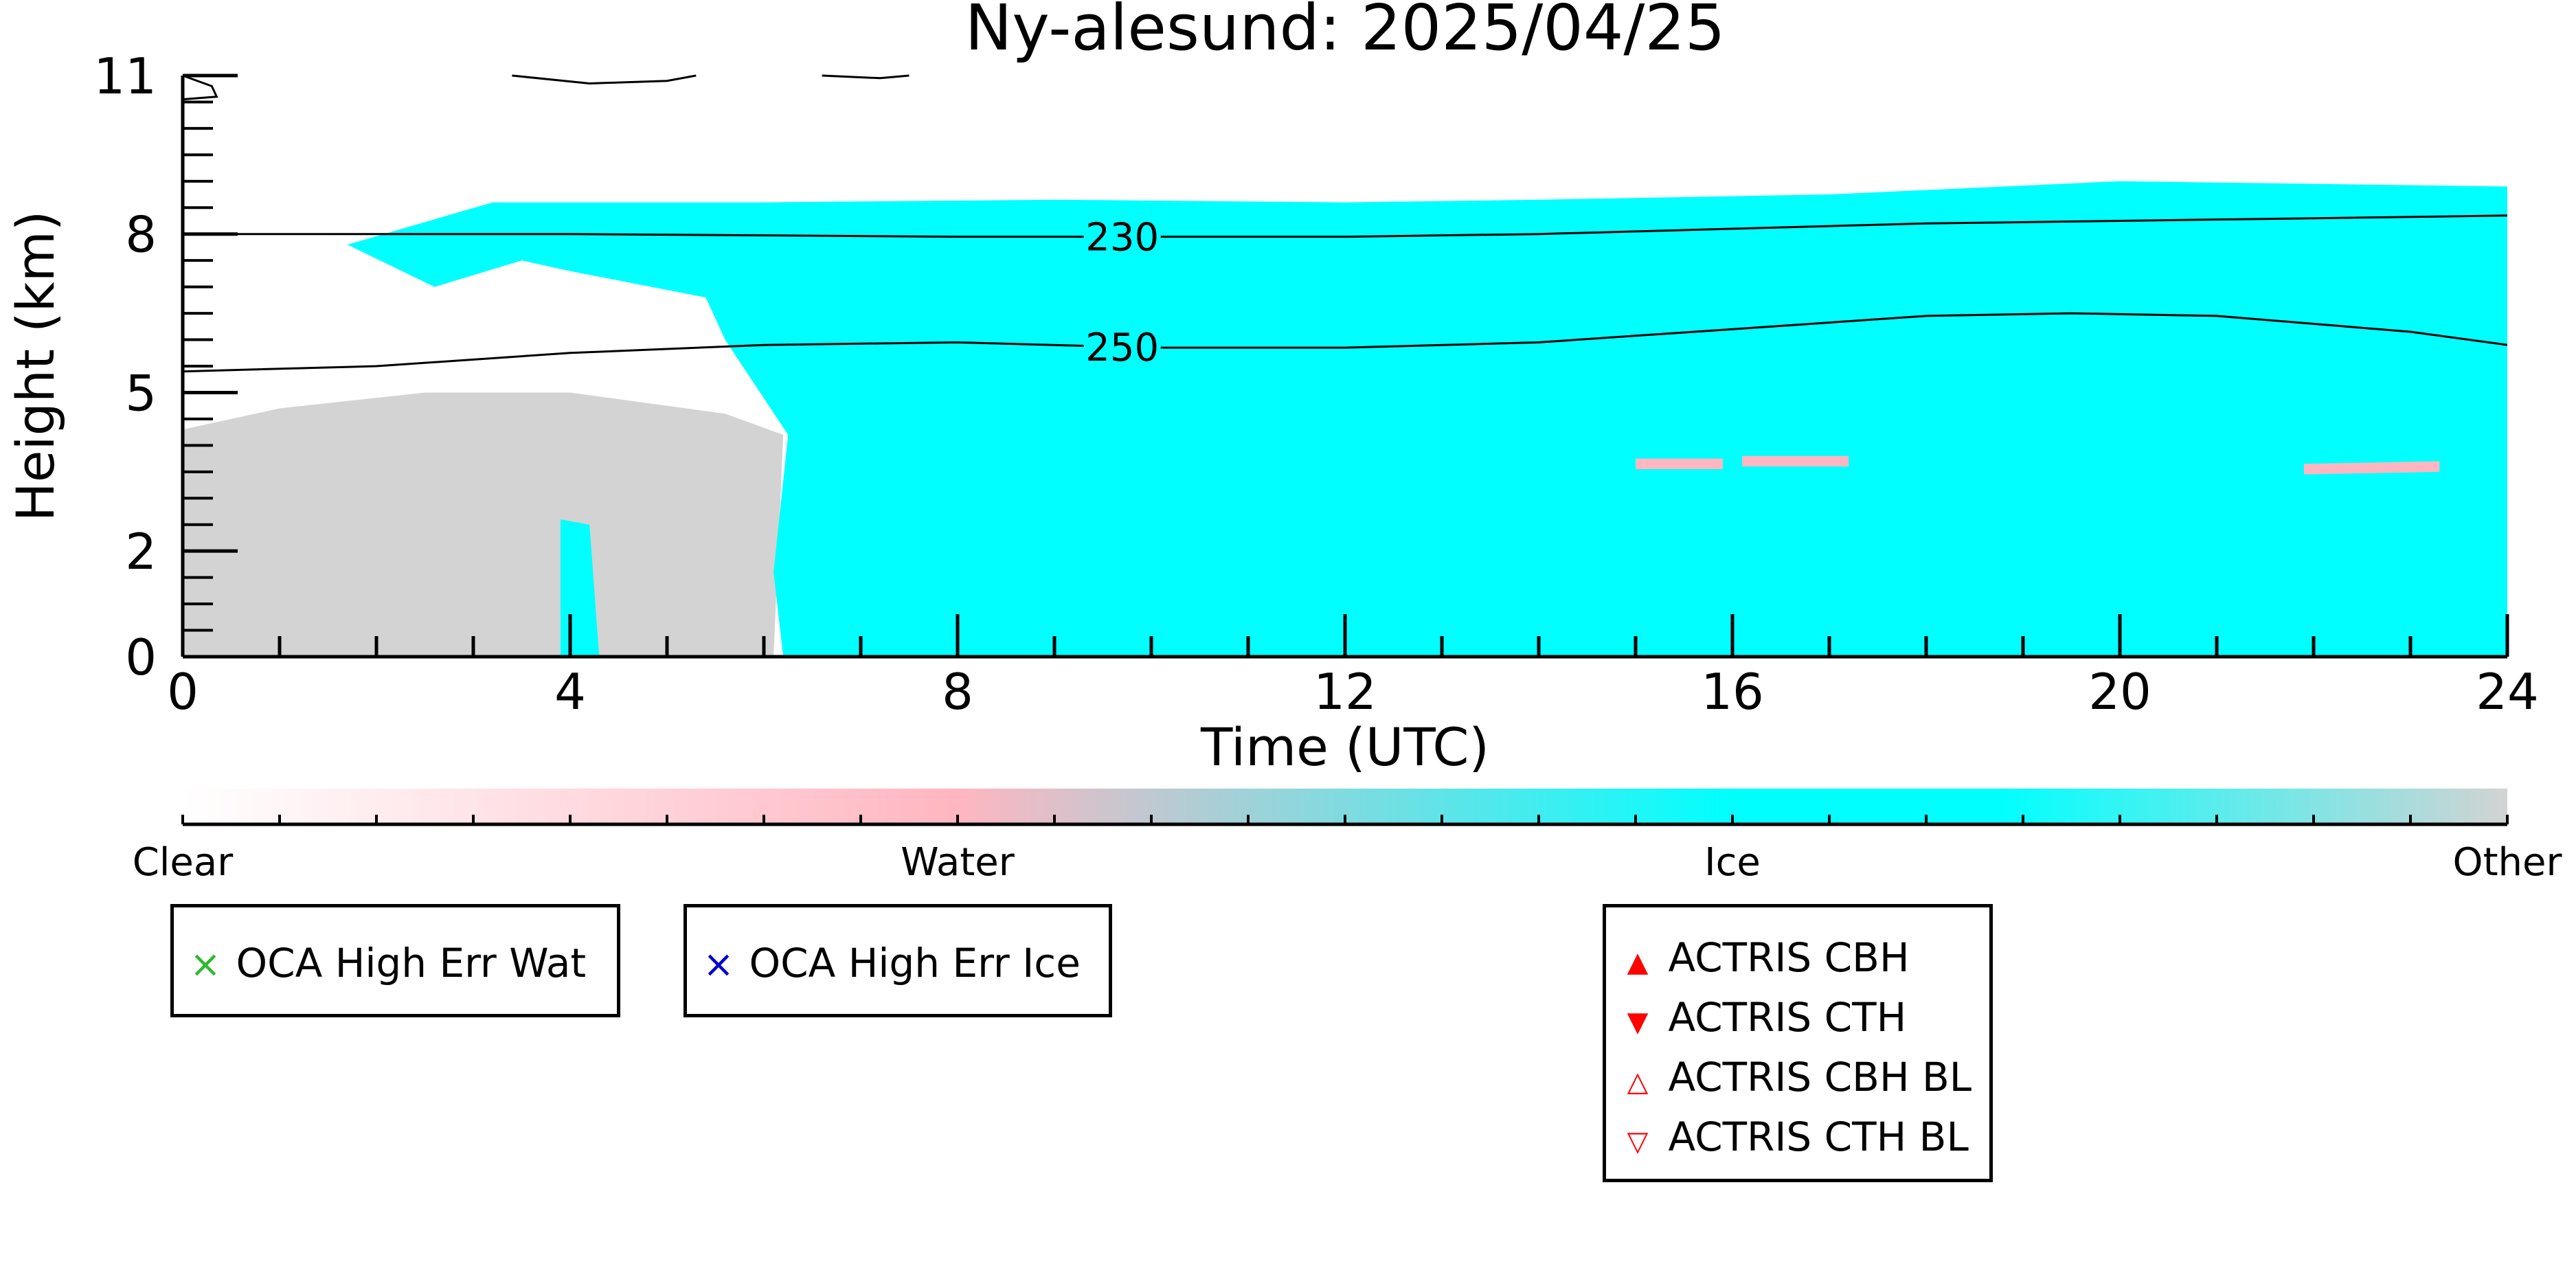  What do you see at coordinates (2507, 692) in the screenshot?
I see `x-tick-label: 24` at bounding box center [2507, 692].